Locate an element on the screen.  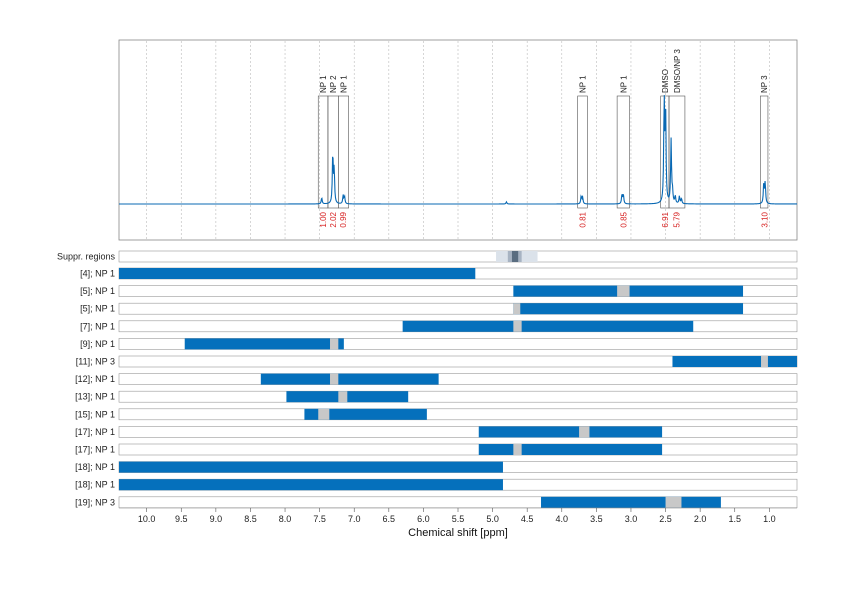
peak-box-label: DMSO/NP 3 is located at coordinates (677, 71).